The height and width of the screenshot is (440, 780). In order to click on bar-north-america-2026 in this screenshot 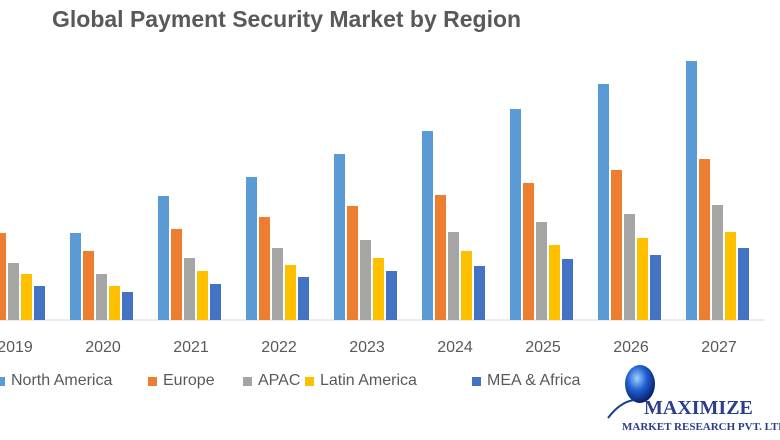, I will do `click(603, 202)`.